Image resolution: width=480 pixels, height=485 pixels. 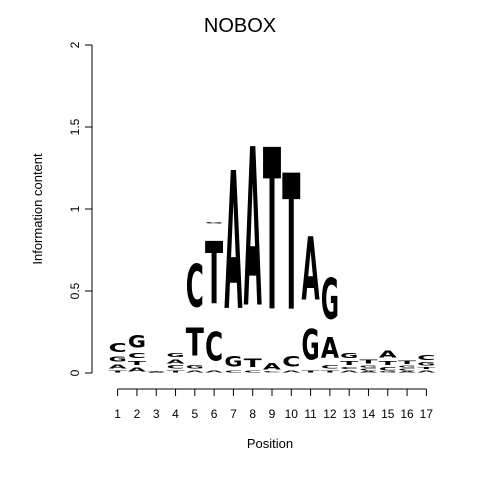 What do you see at coordinates (195, 367) in the screenshot?
I see `logo-letter-G-pos-5: G` at bounding box center [195, 367].